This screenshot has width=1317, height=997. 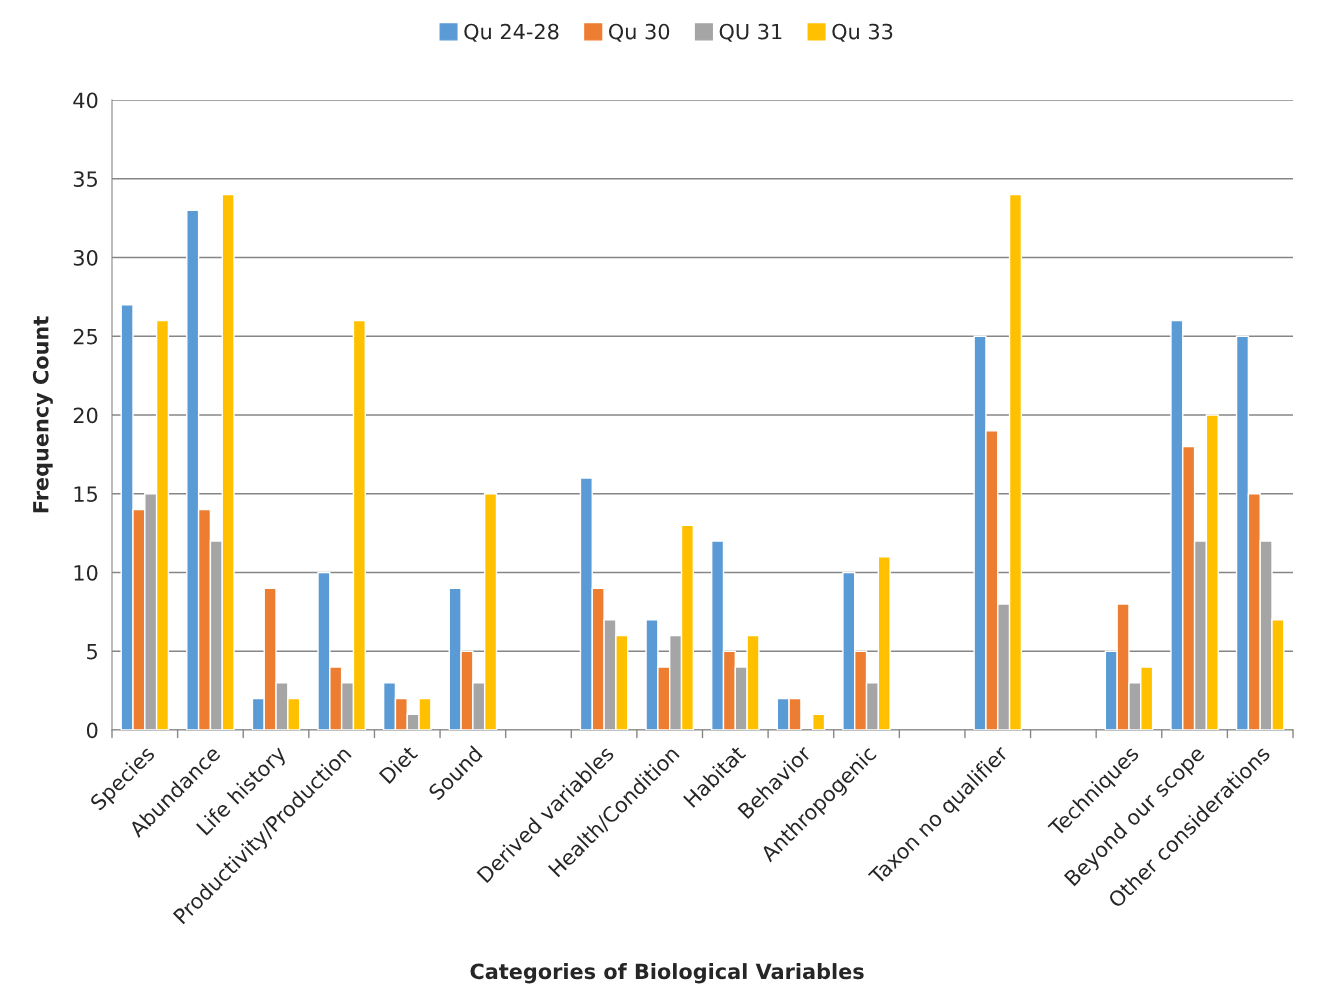 What do you see at coordinates (86, 572) in the screenshot?
I see `y-tick-label: 10` at bounding box center [86, 572].